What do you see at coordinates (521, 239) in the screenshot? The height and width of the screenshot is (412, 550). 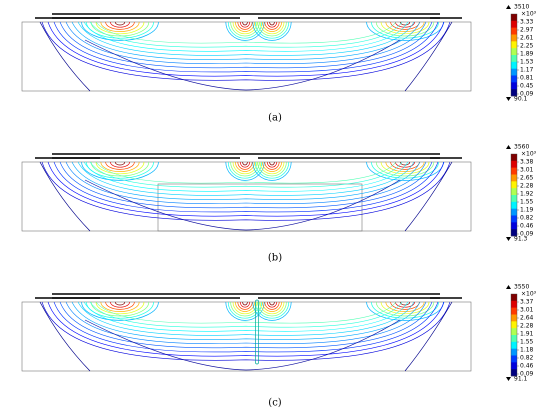 I see `colorbar-min: 91.3` at bounding box center [521, 239].